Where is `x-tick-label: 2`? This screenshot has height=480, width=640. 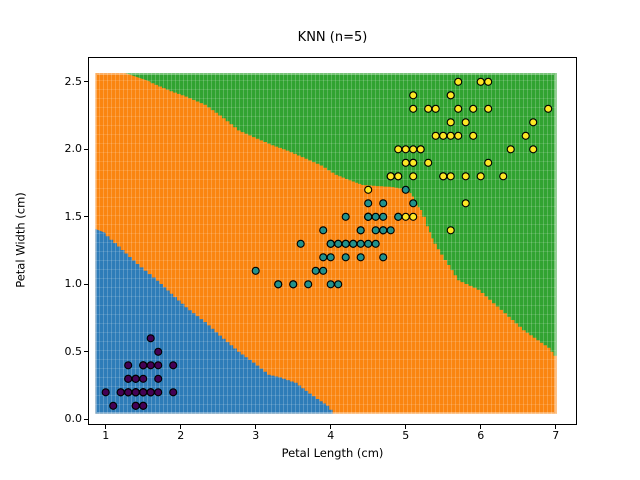 x-tick-label: 2 is located at coordinates (181, 435).